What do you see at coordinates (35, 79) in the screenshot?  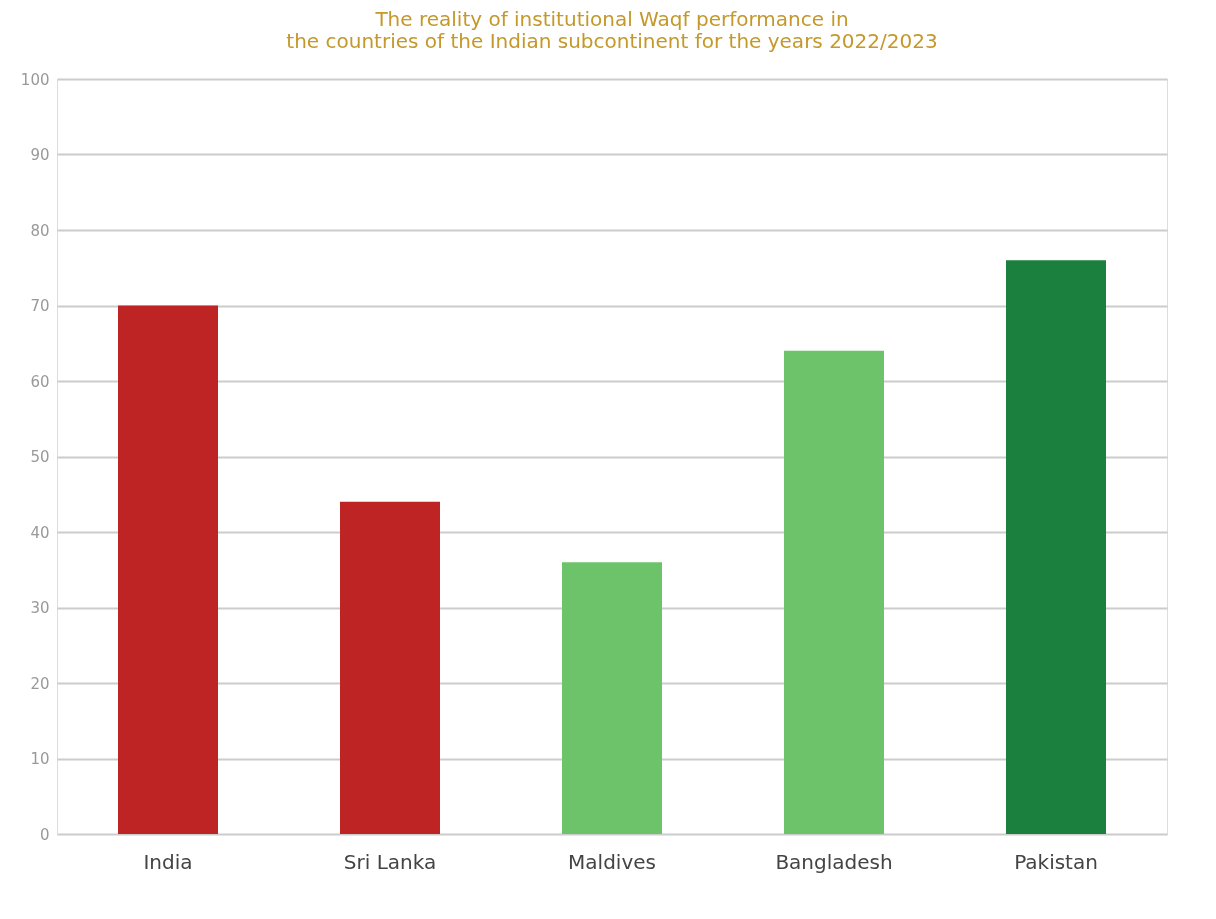 I see `y-tick-label: 100` at bounding box center [35, 79].